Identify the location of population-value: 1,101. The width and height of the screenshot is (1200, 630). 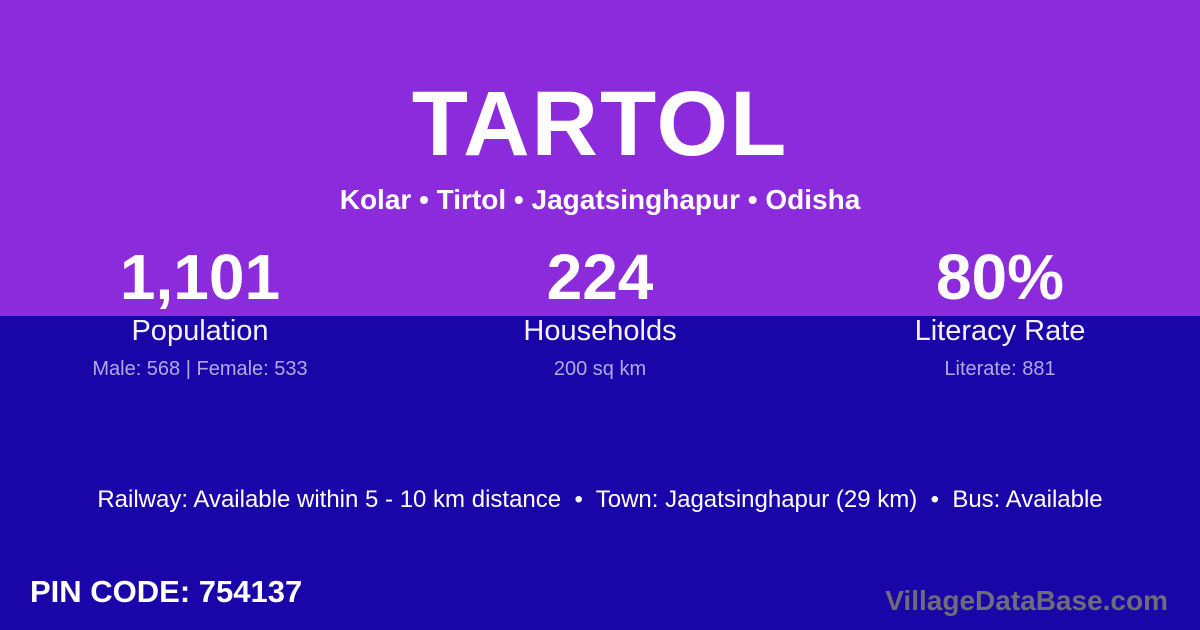
(200, 277).